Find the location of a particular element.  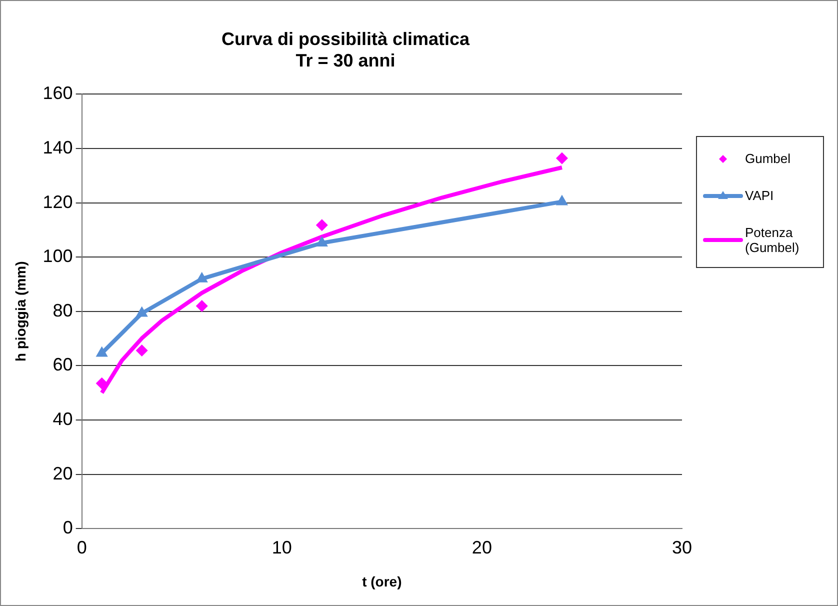

x-tick-label: 0 is located at coordinates (81, 547).